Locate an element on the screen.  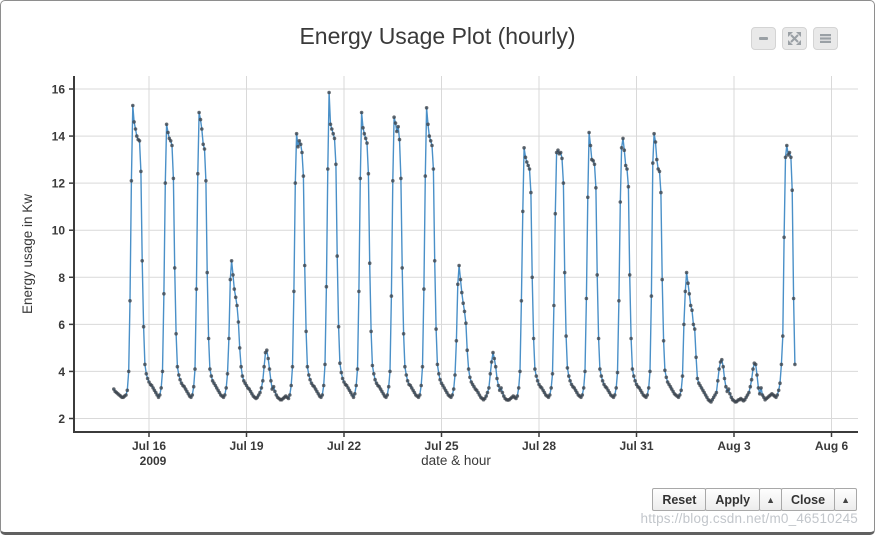
apply-button: Apply is located at coordinates (733, 499).